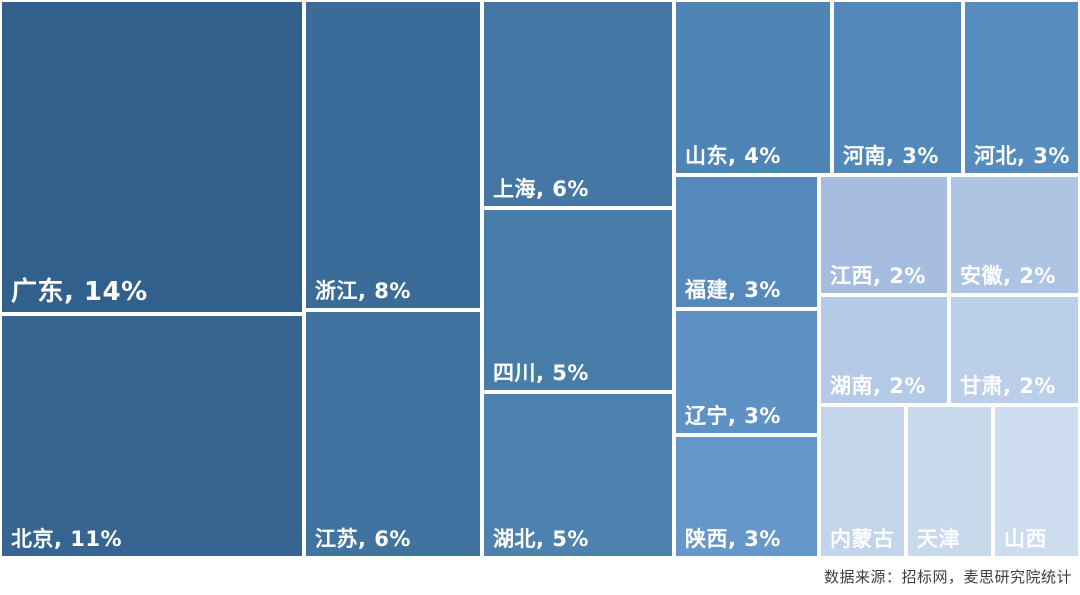  I want to click on cell-label-neimenggu: 内蒙古, so click(862, 538).